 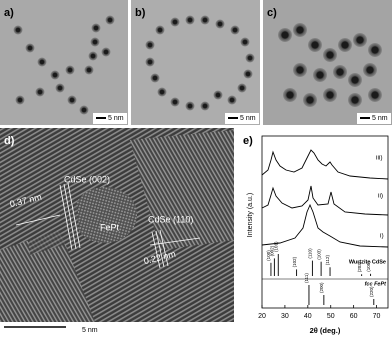 What do you see at coordinates (285, 316) in the screenshot?
I see `x-tick-label: 30` at bounding box center [285, 316].